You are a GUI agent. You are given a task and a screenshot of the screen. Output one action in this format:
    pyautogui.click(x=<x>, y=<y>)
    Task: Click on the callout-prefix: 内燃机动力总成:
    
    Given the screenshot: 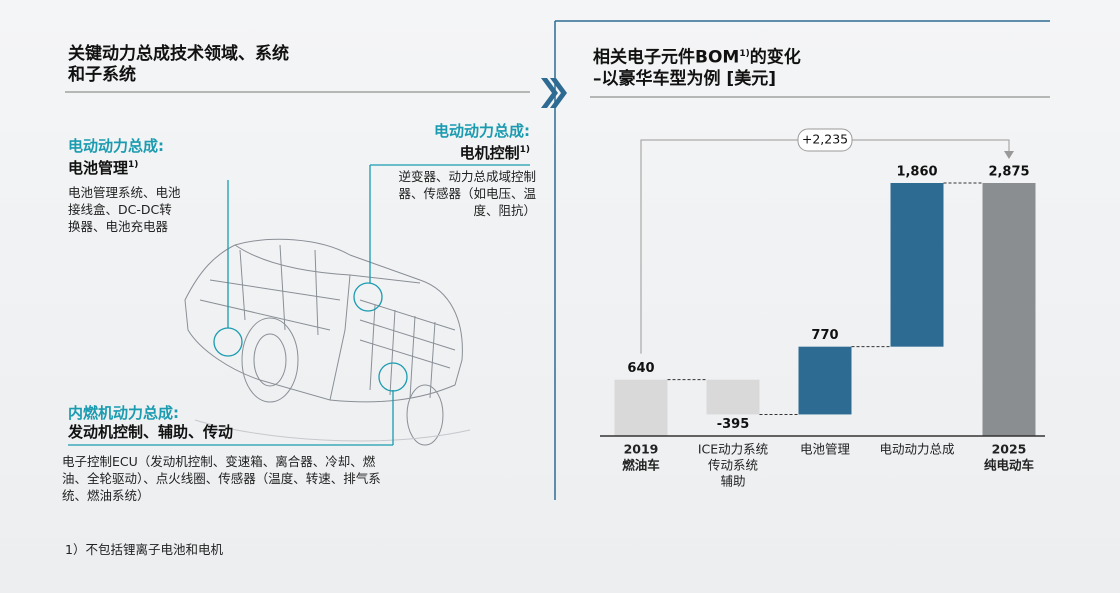 What is the action you would take?
    pyautogui.click(x=123, y=413)
    